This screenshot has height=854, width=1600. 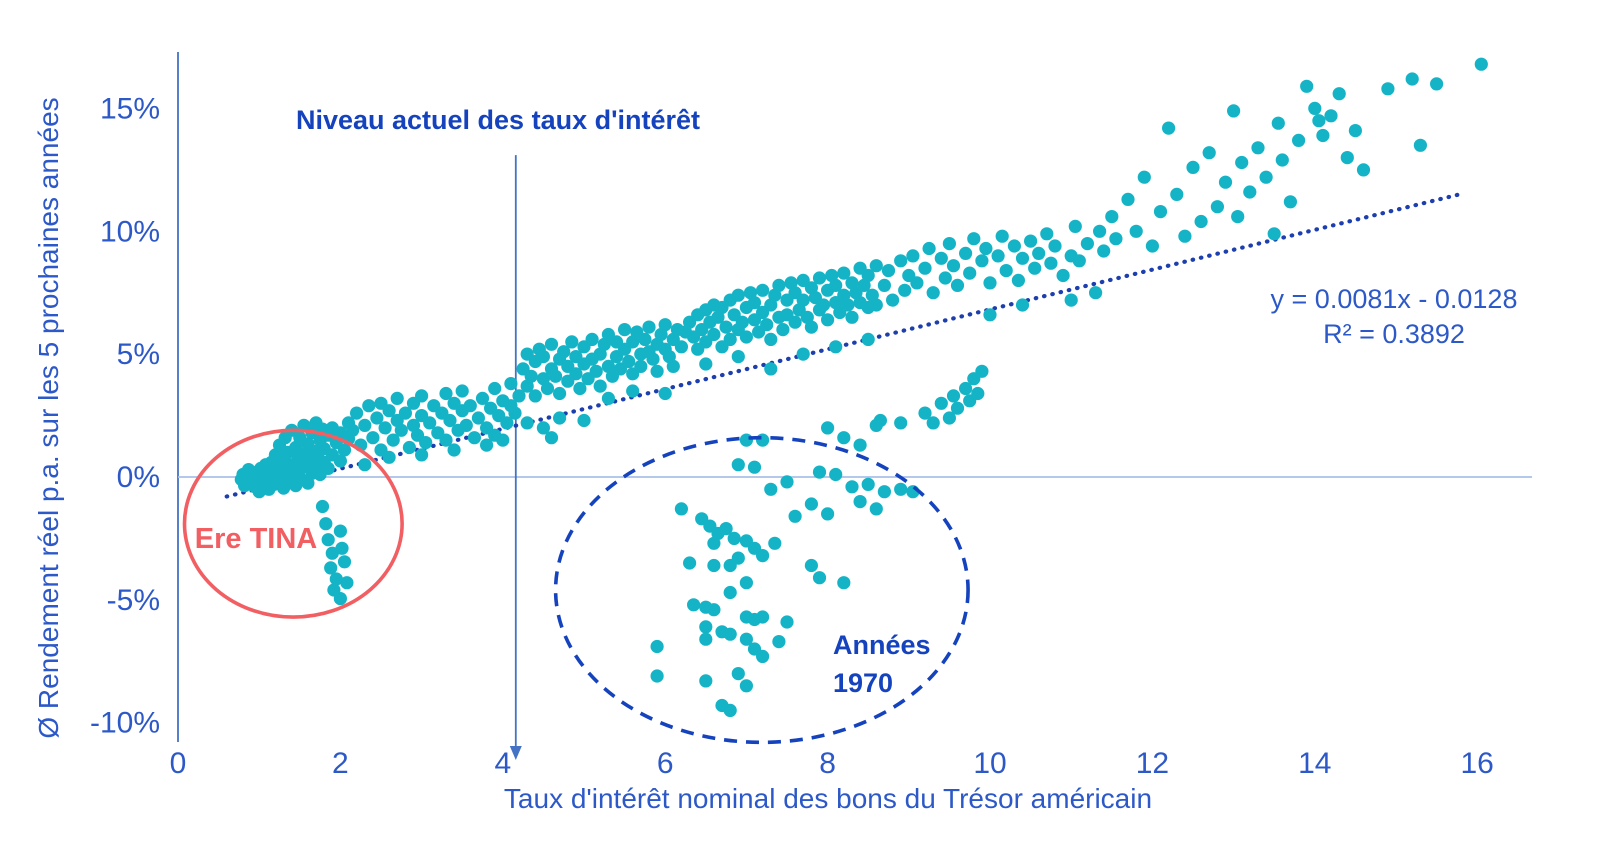 I want to click on x-tick-label: 10, so click(x=989, y=763).